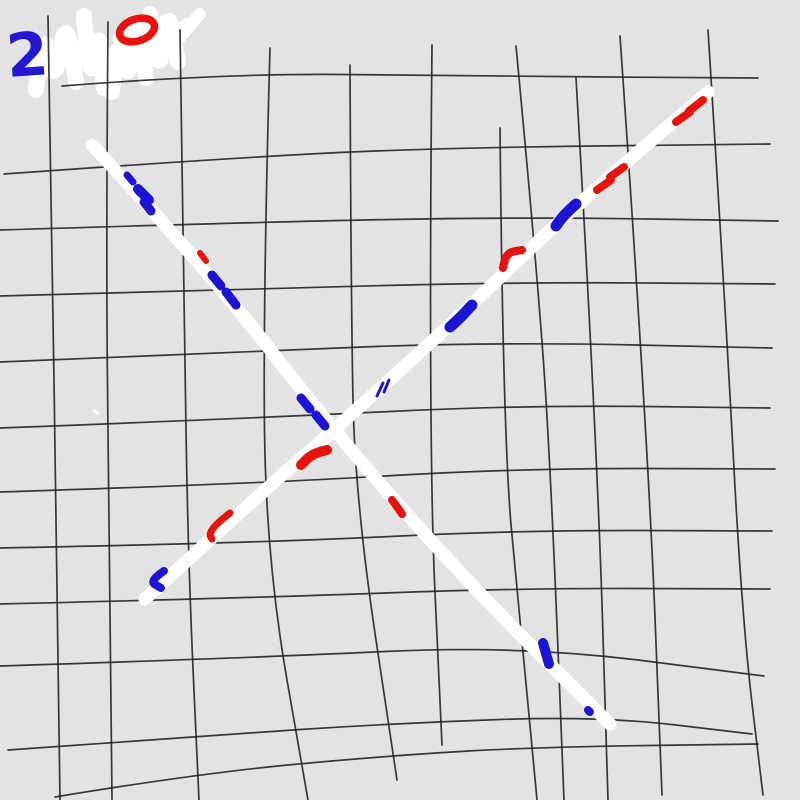 This screenshot has height=800, width=800. What do you see at coordinates (117, 210) in the screenshot?
I see `eraser-scribbles-layer` at bounding box center [117, 210].